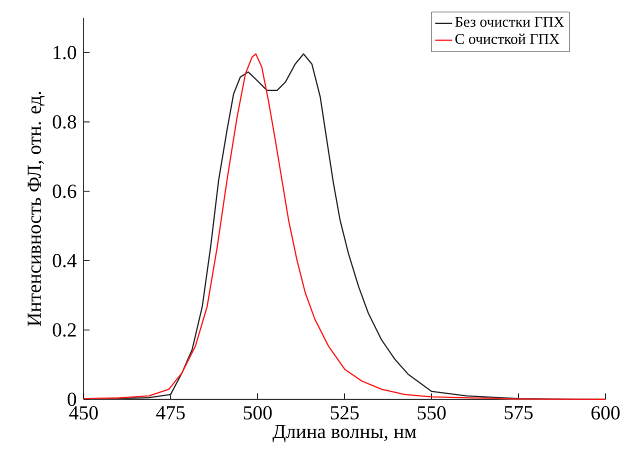  Describe the element at coordinates (64, 261) in the screenshot. I see `y-tick-label: 0.4` at that location.